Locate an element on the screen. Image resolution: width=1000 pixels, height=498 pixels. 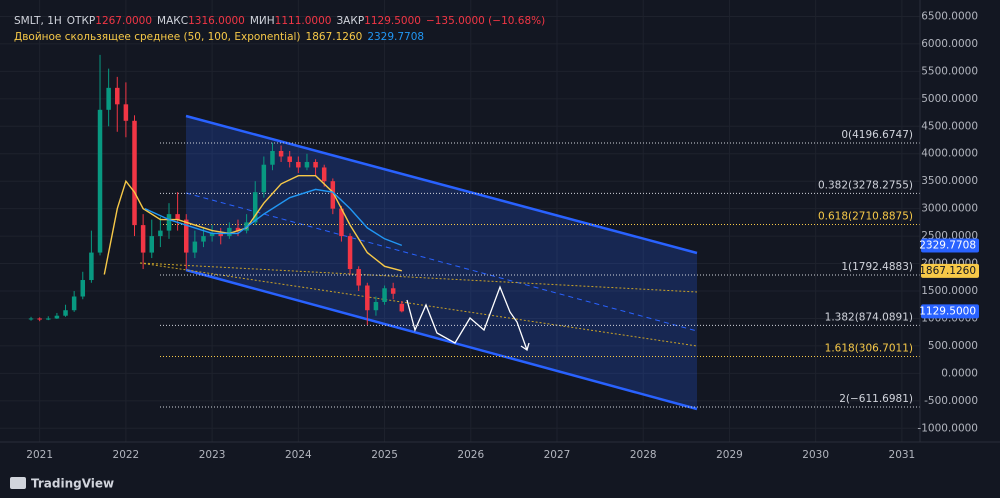
y-tick-label: -500.0000 is located at coordinates (951, 401).